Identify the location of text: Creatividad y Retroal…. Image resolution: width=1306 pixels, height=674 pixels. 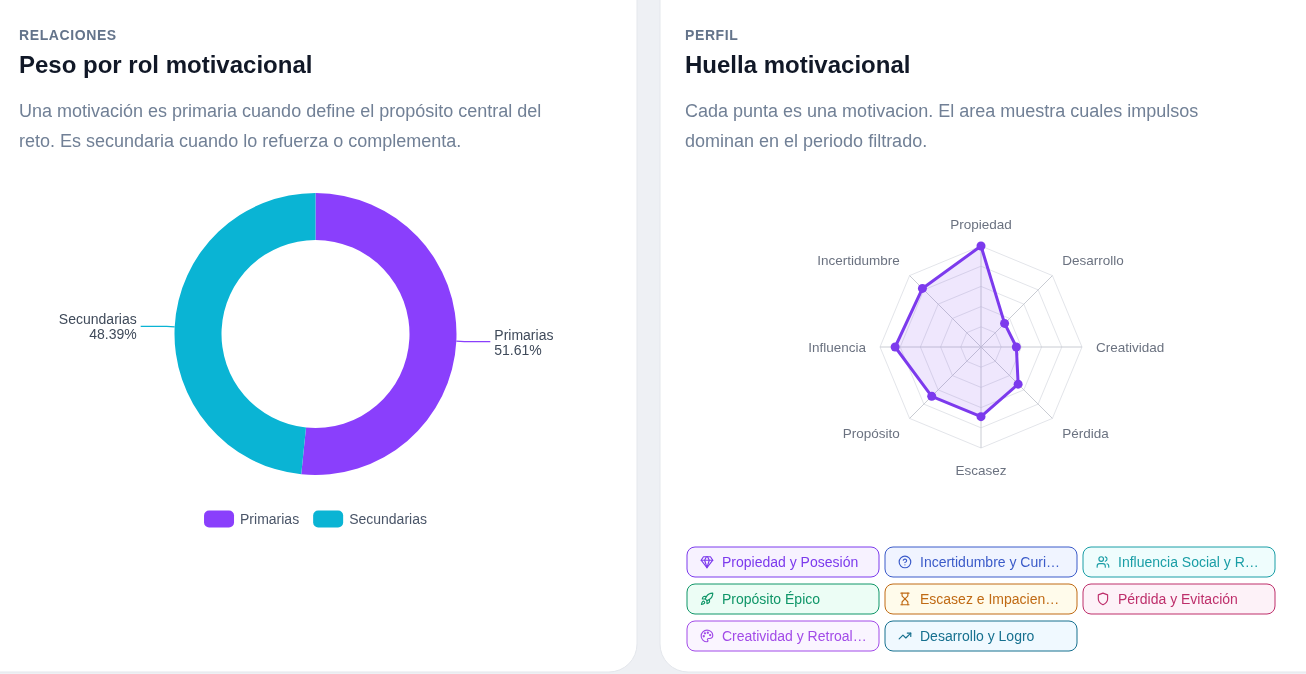
(794, 636).